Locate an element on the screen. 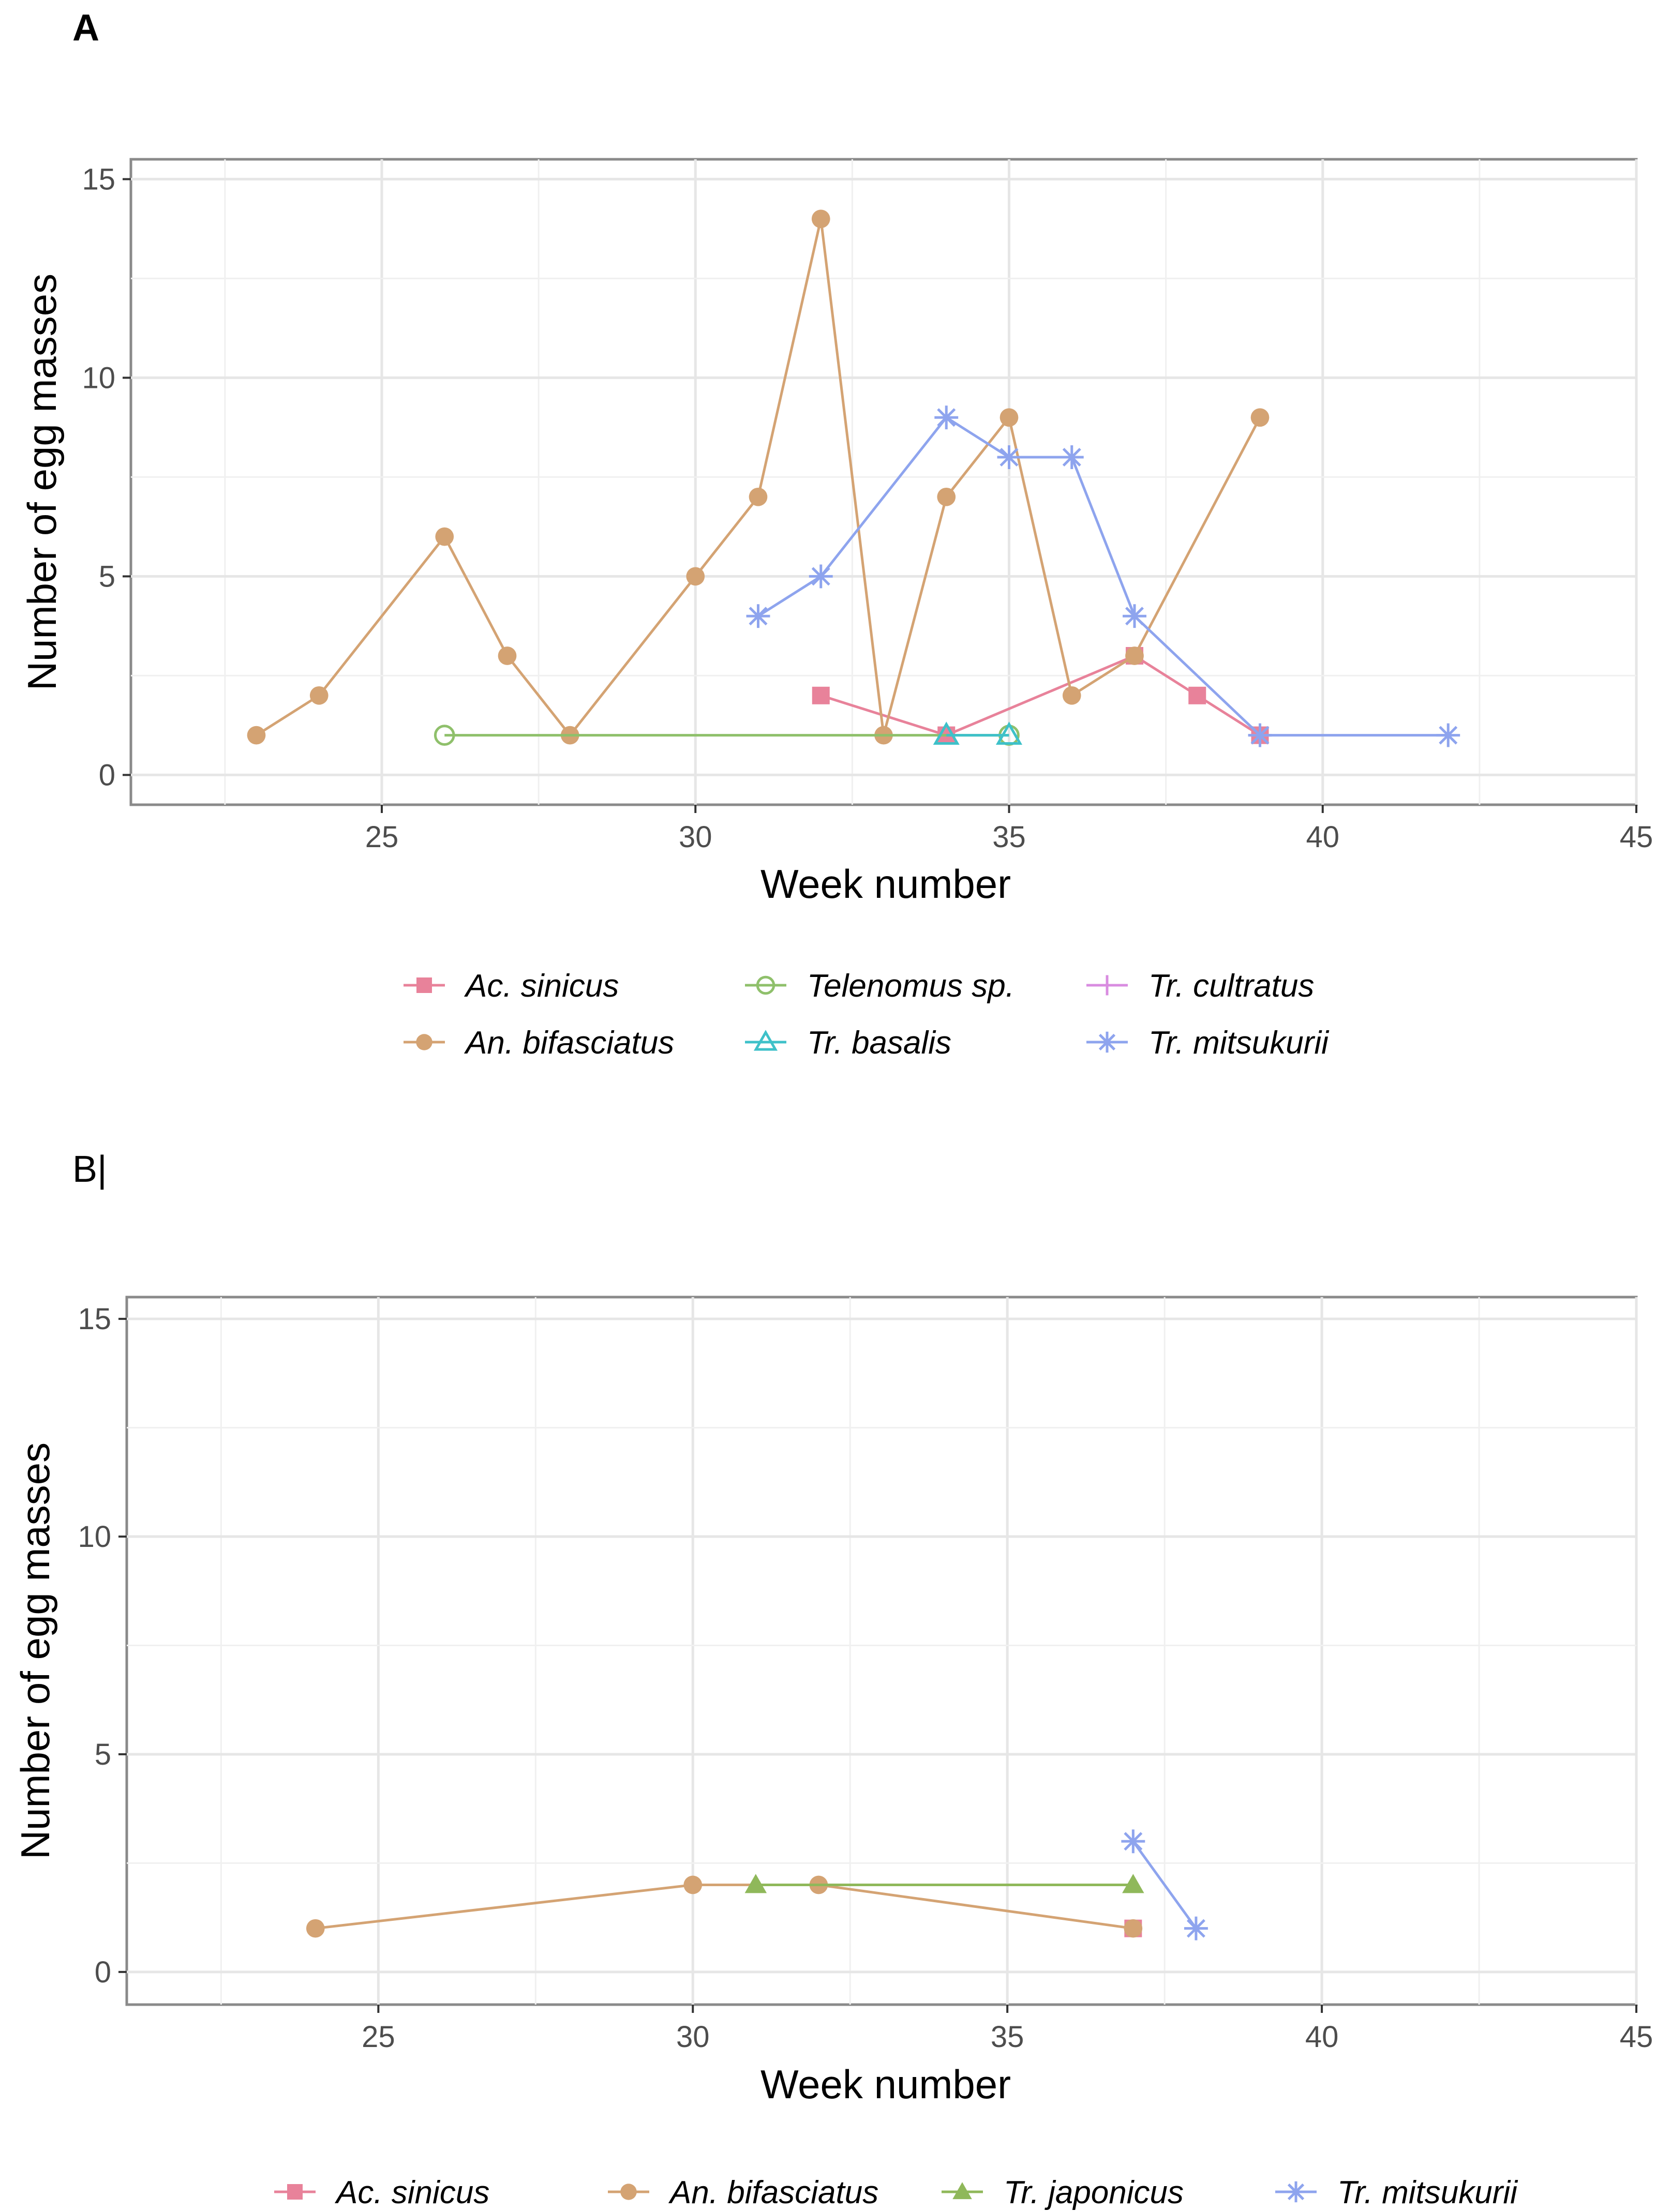  legend-item-tr-cultratus: Tr. cultratus is located at coordinates (1200, 986).